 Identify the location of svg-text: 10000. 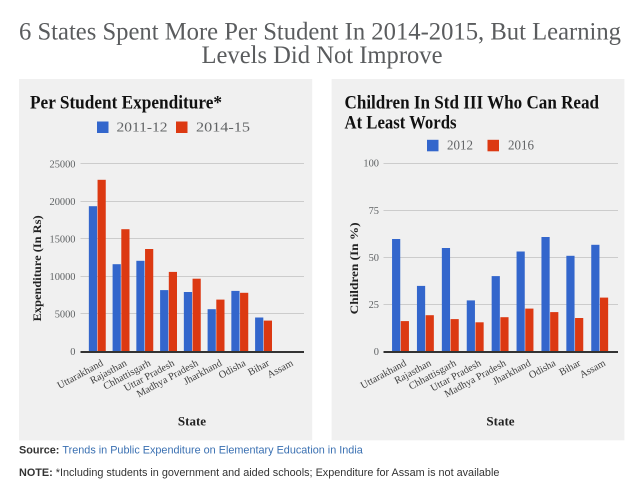
(63, 277).